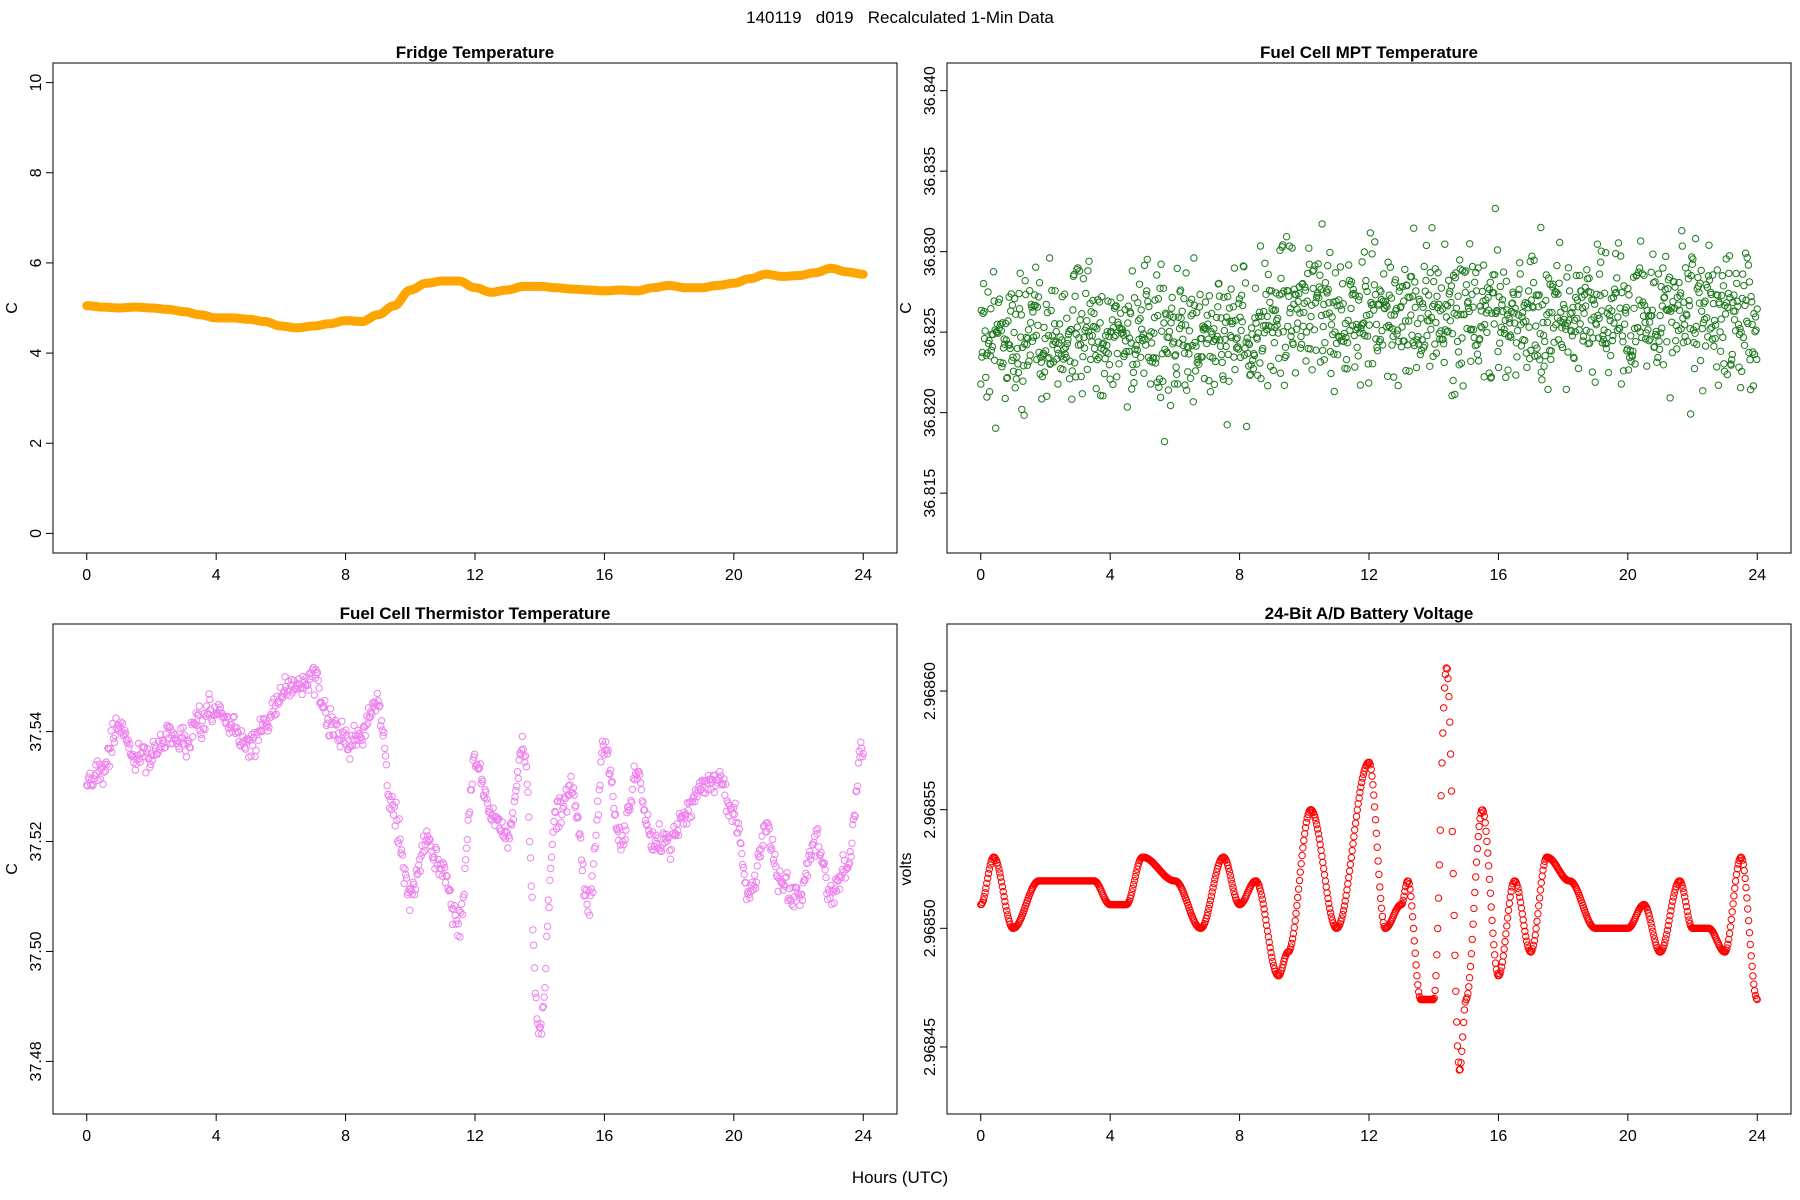 The image size is (1800, 1200). What do you see at coordinates (605, 1136) in the screenshot?
I see `x-tick-label: 16` at bounding box center [605, 1136].